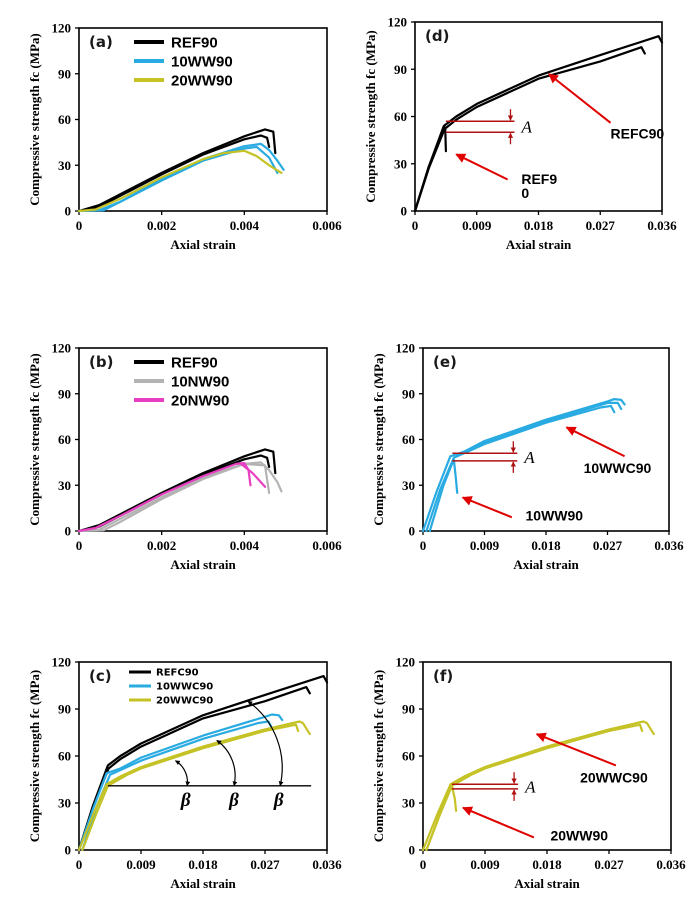  I want to click on curve-annotation-label: REF9, so click(539, 179).